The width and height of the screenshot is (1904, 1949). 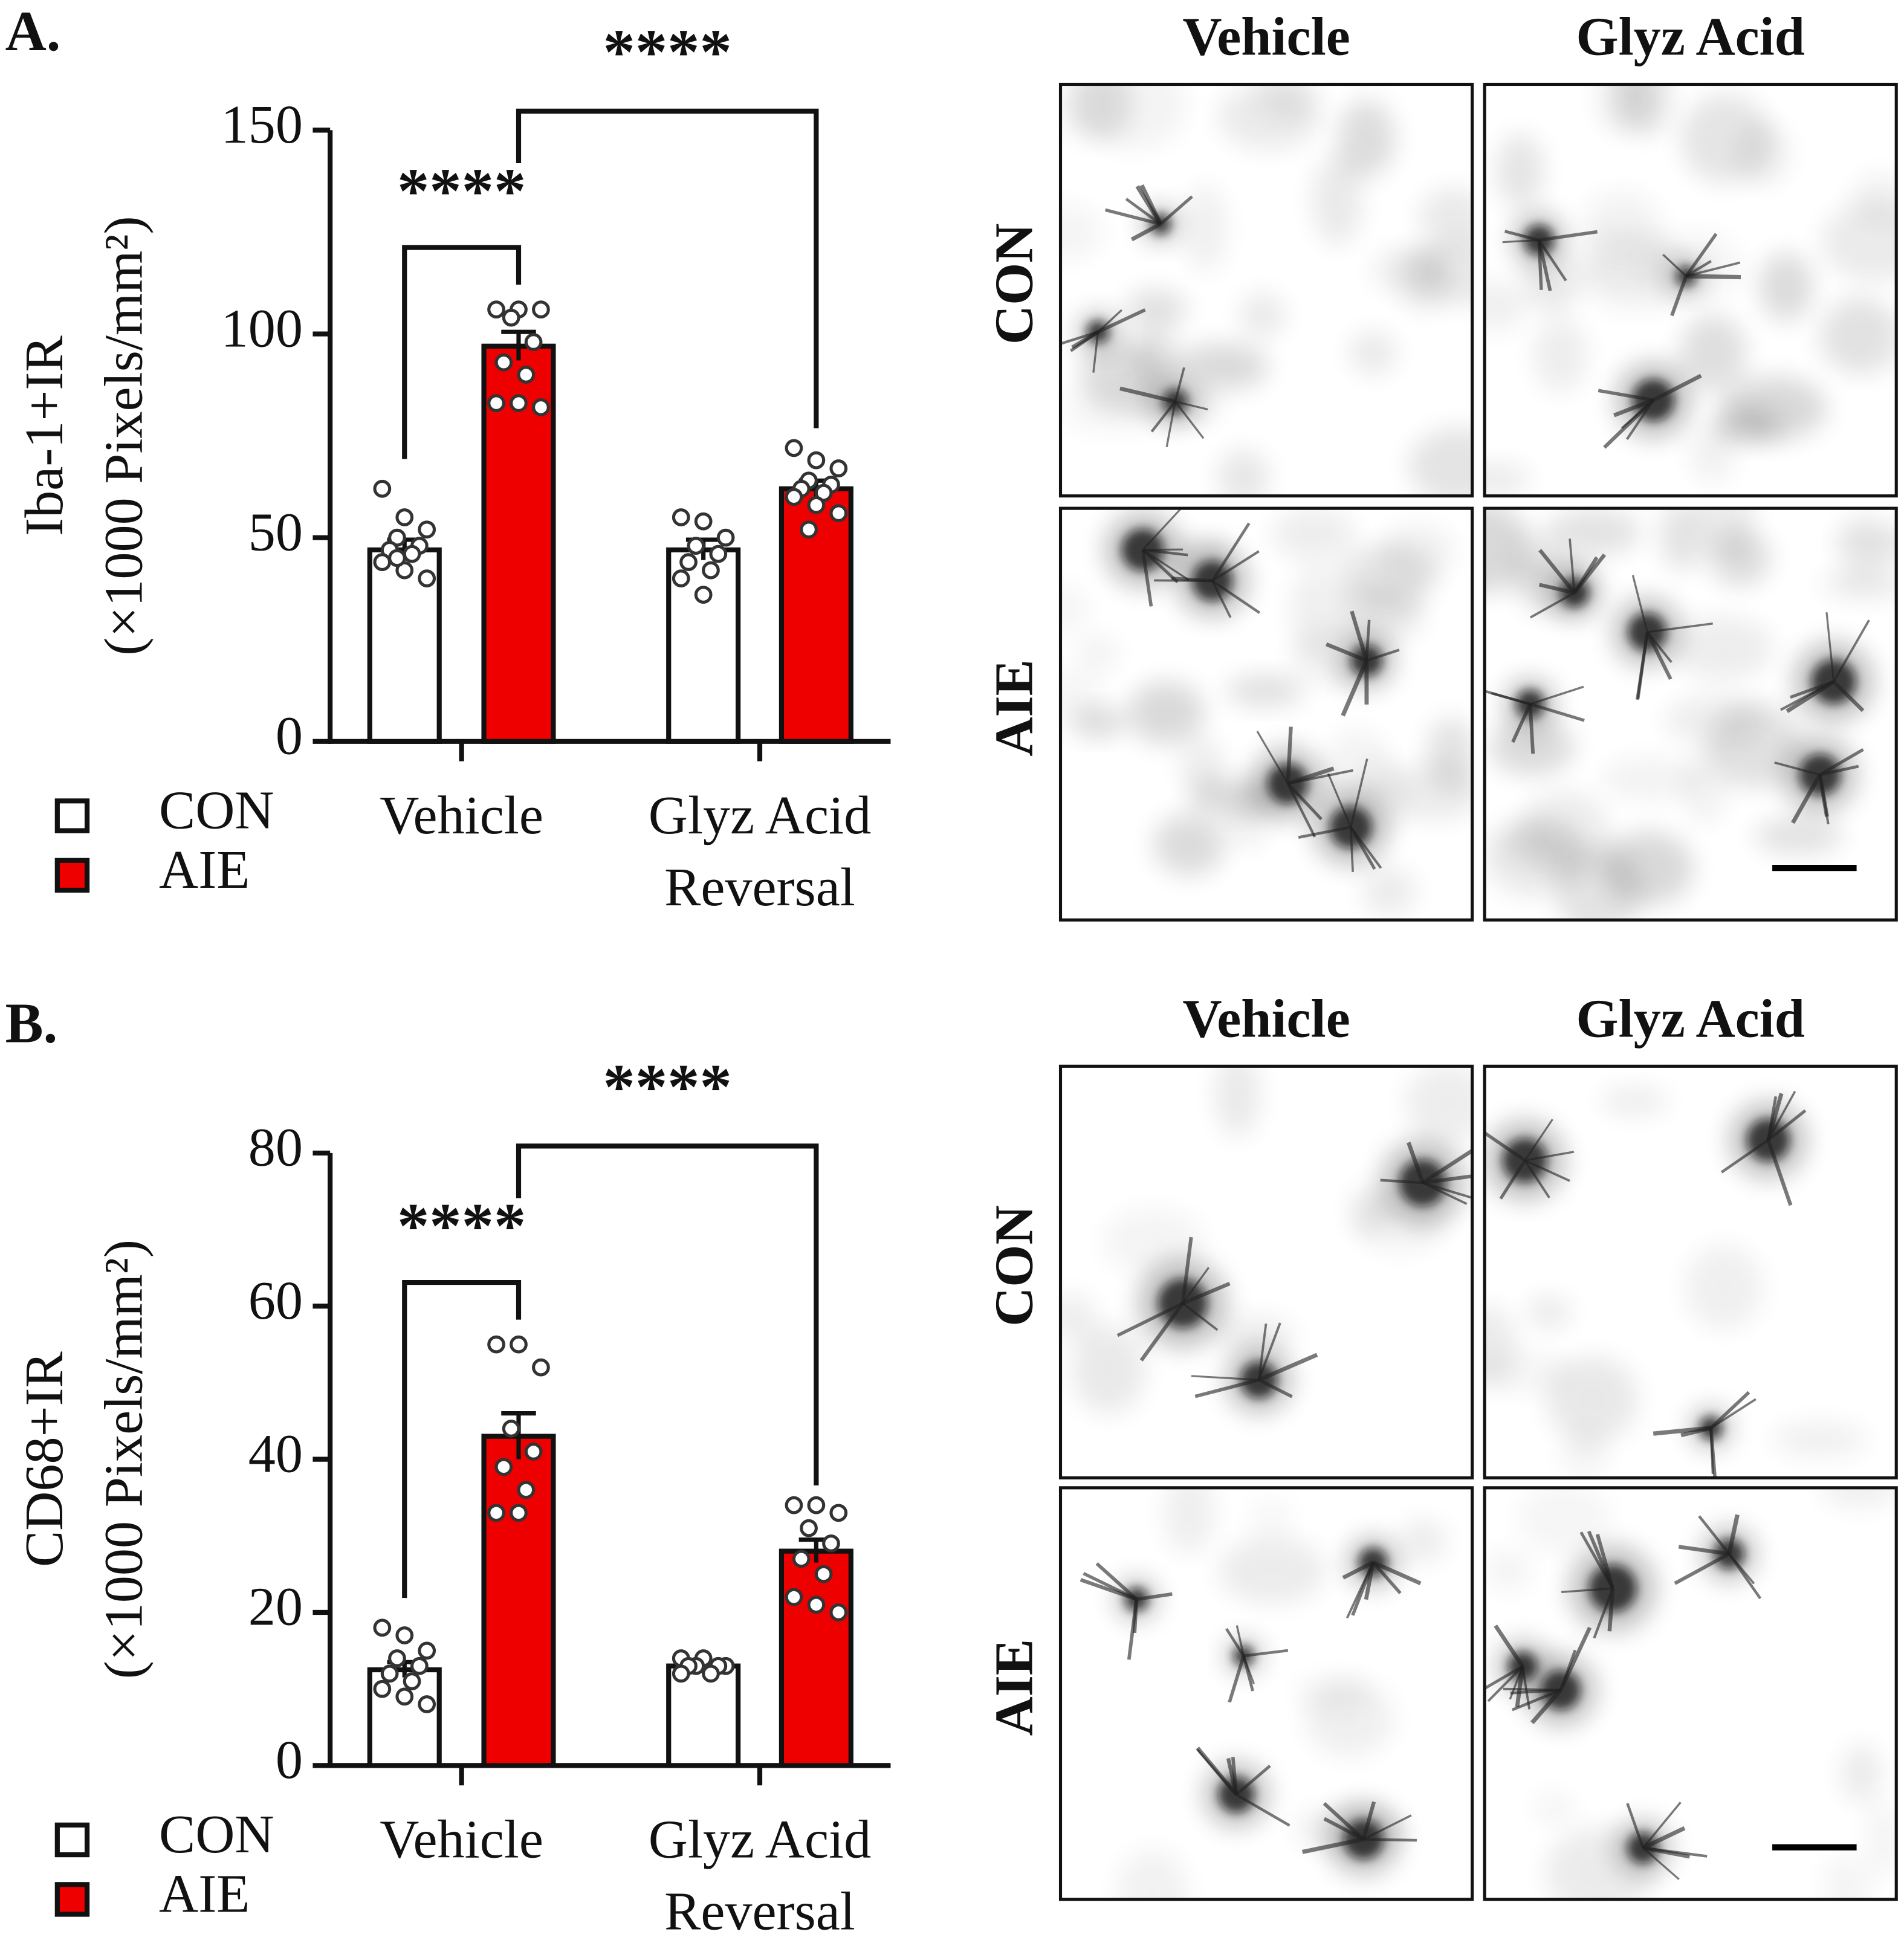 What do you see at coordinates (275, 1453) in the screenshot?
I see `y-tick-label: 40` at bounding box center [275, 1453].